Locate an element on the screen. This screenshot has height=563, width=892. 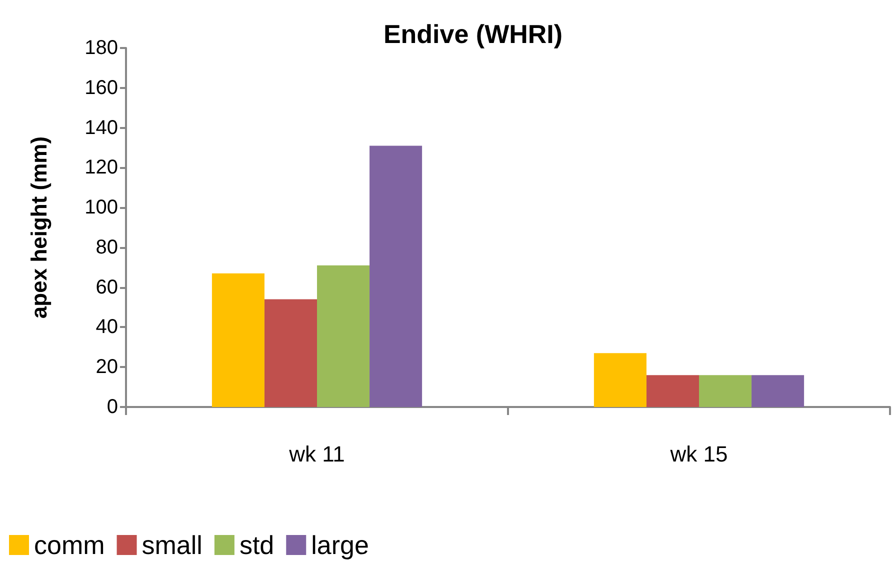
x-tick-label: wk 15 is located at coordinates (698, 454).